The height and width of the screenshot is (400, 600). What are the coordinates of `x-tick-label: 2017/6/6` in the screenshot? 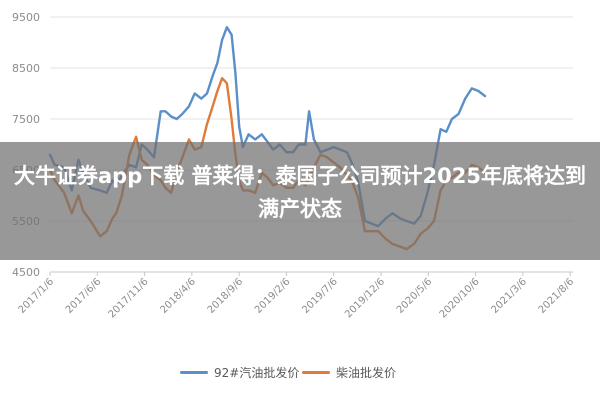 It's located at (84, 296).